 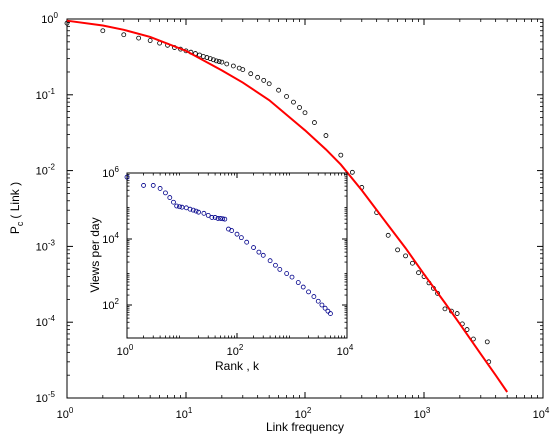 I want to click on inset-x-tick-label-exponent: 0, so click(x=131, y=347).